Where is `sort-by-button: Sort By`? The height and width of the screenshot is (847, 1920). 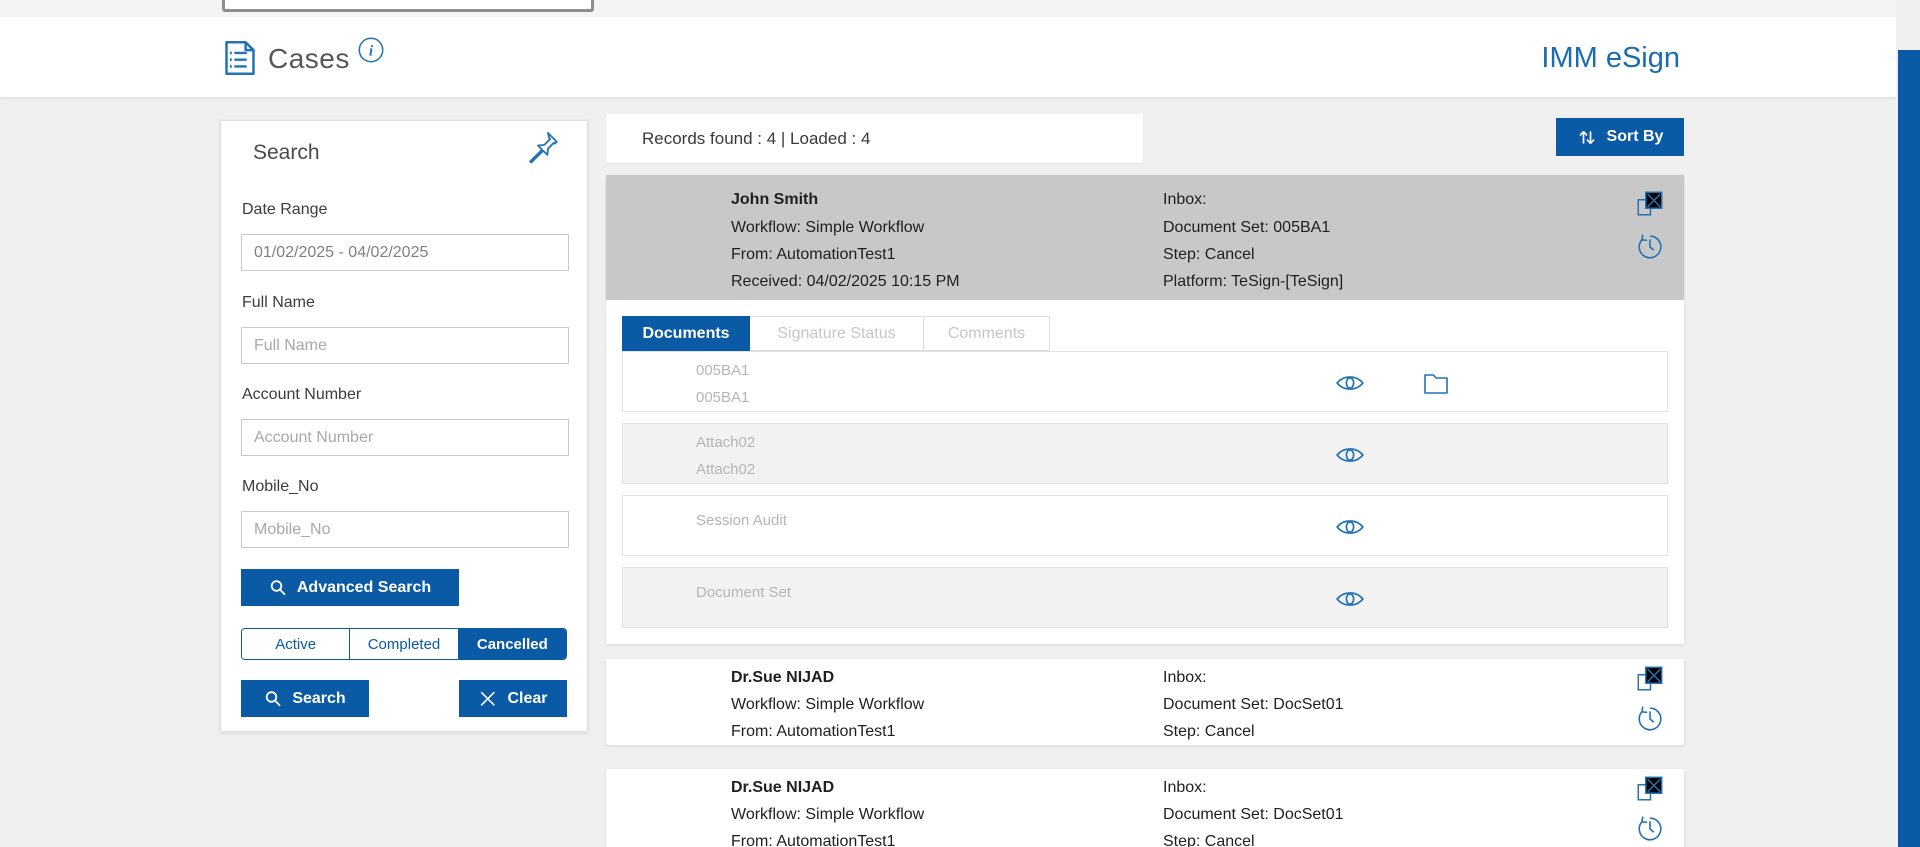 sort-by-button: Sort By is located at coordinates (1620, 137).